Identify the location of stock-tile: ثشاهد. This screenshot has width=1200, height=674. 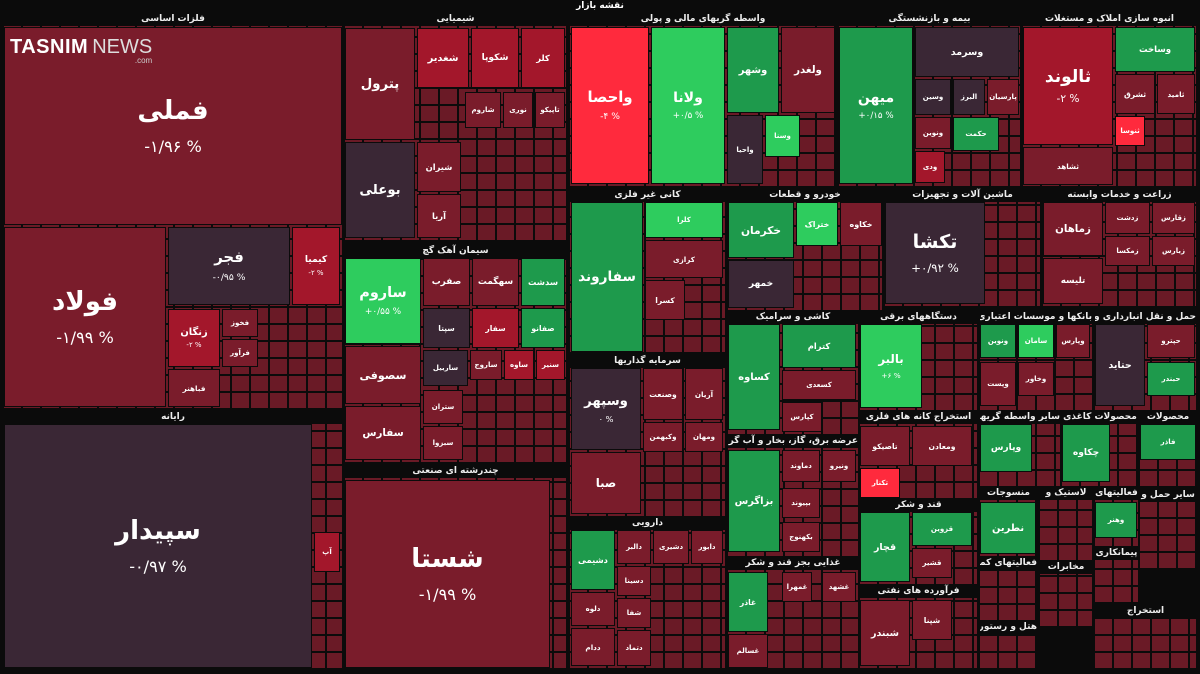
(1068, 166).